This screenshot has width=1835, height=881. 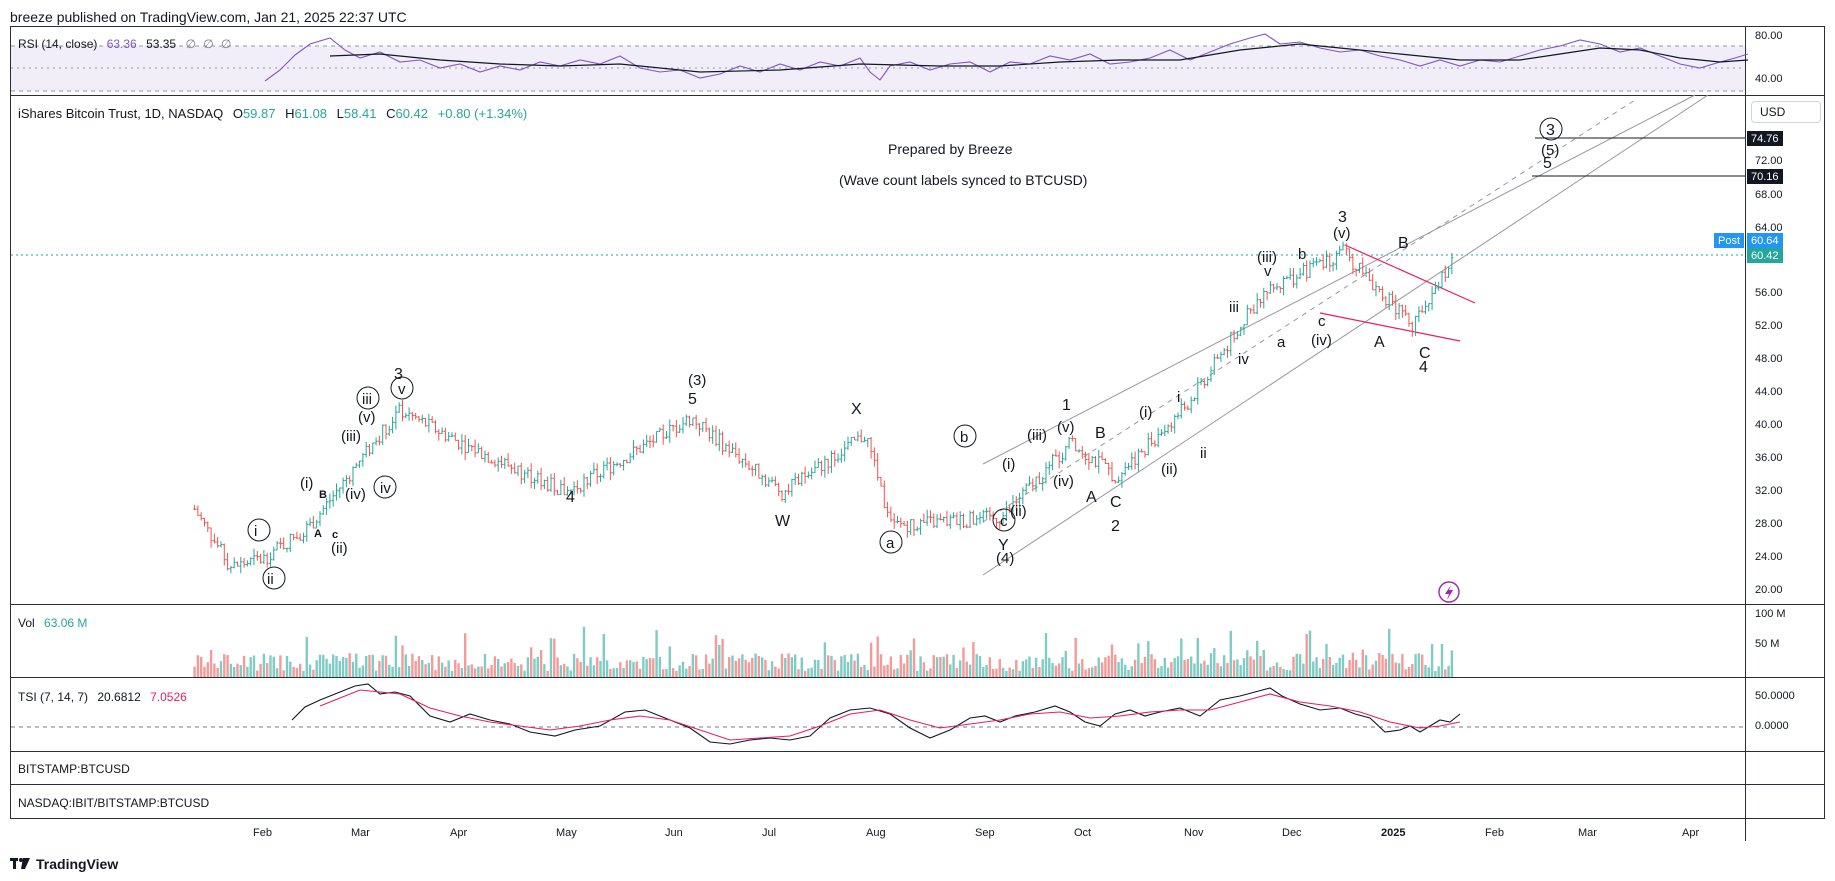 What do you see at coordinates (121, 113) in the screenshot?
I see `symbol-name: iShares Bitcoin Trust, 1D, NASDAQ` at bounding box center [121, 113].